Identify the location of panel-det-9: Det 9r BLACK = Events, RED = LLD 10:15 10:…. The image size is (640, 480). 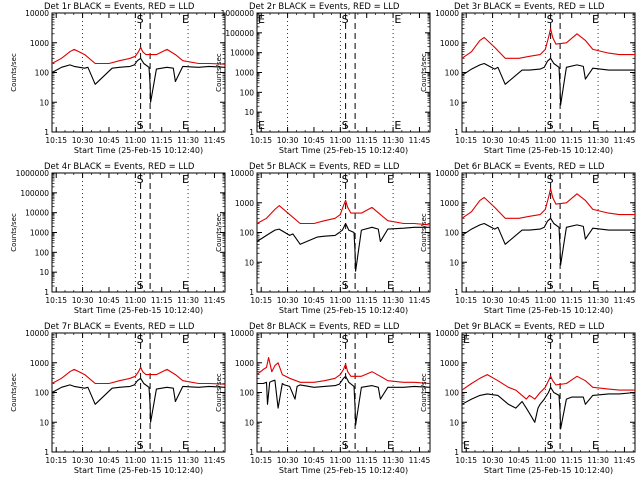
(528, 398).